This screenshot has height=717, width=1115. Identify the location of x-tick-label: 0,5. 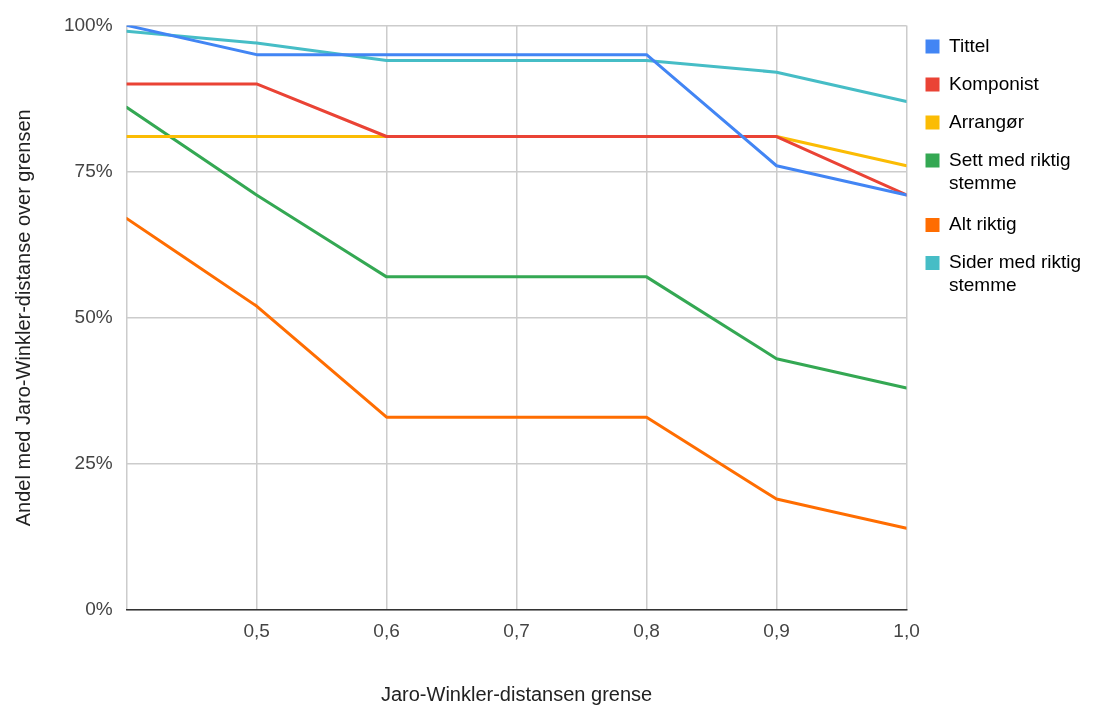
(256, 630).